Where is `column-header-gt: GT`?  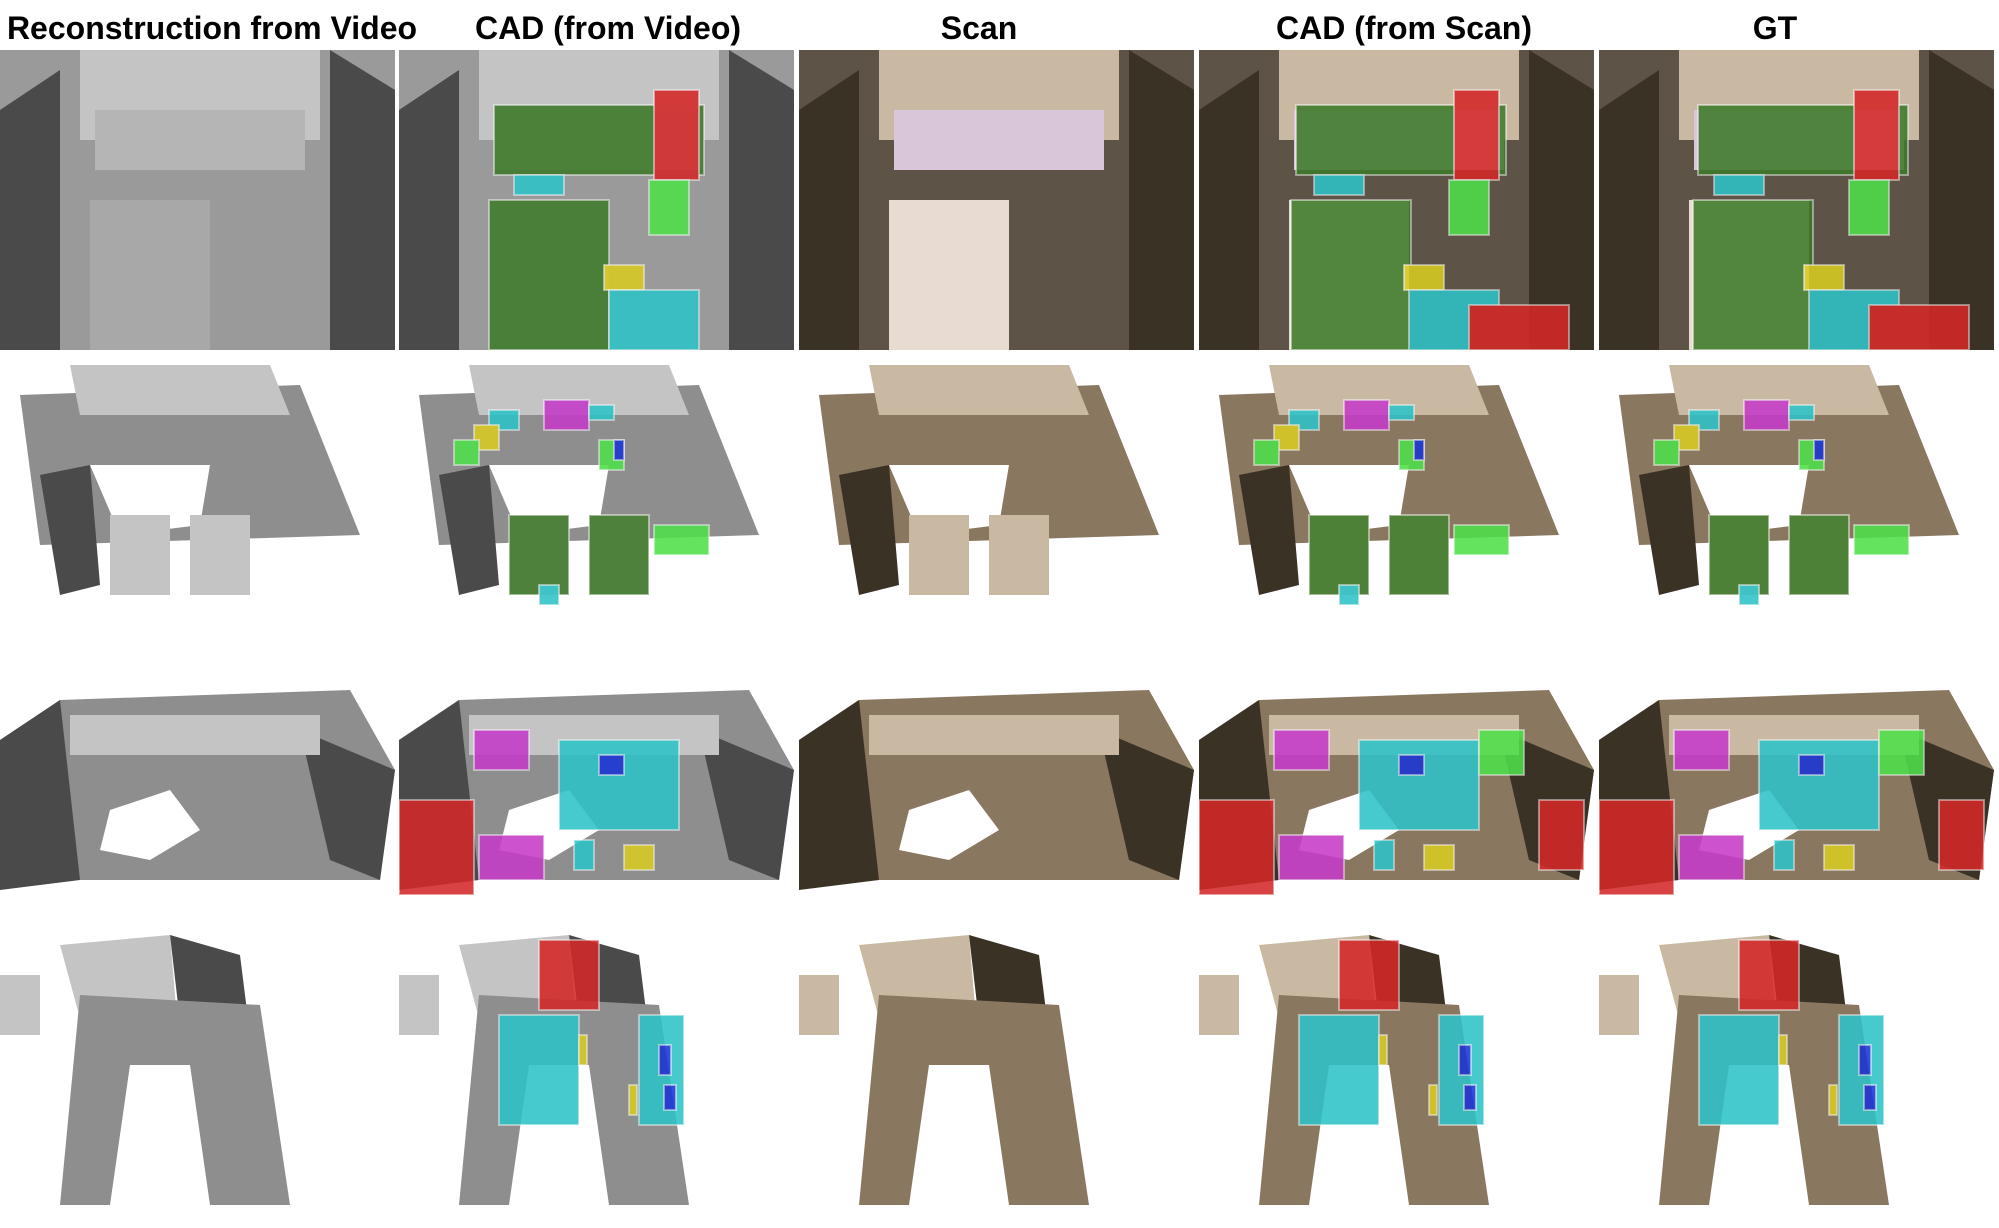
column-header-gt: GT is located at coordinates (1775, 28).